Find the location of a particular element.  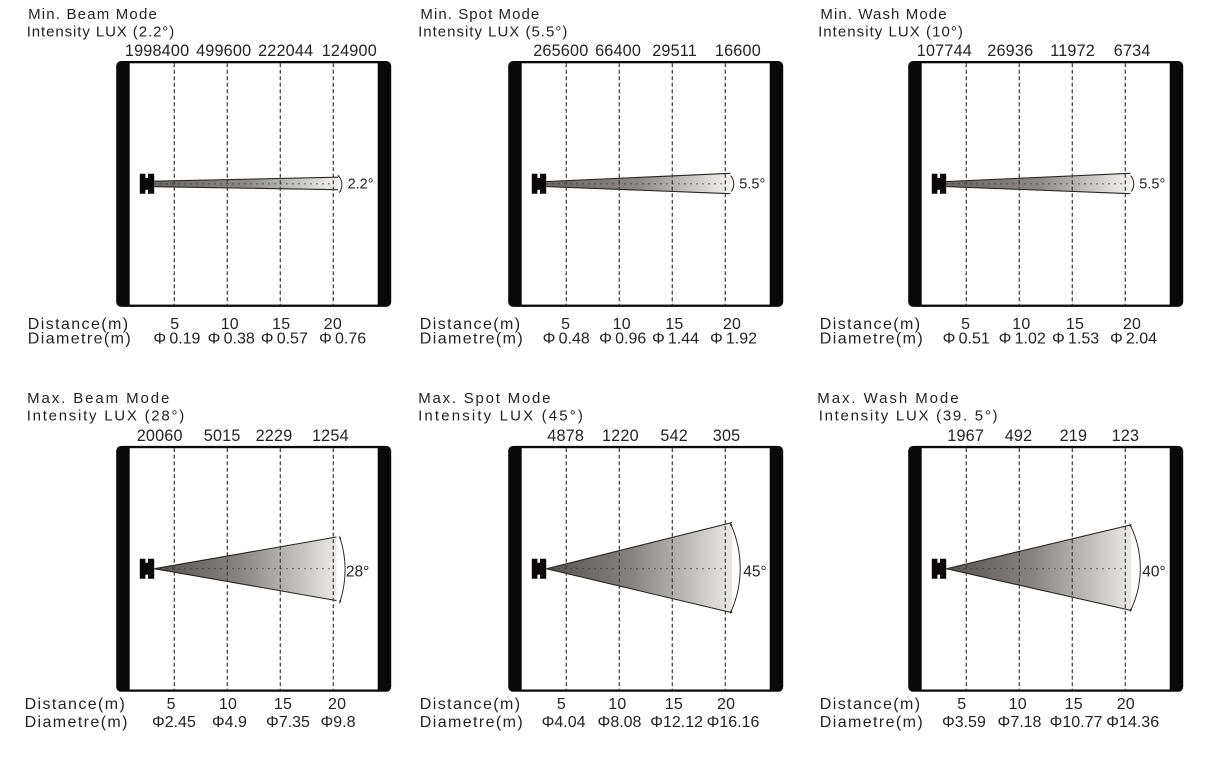

svg-text: 1998400 is located at coordinates (157, 51).